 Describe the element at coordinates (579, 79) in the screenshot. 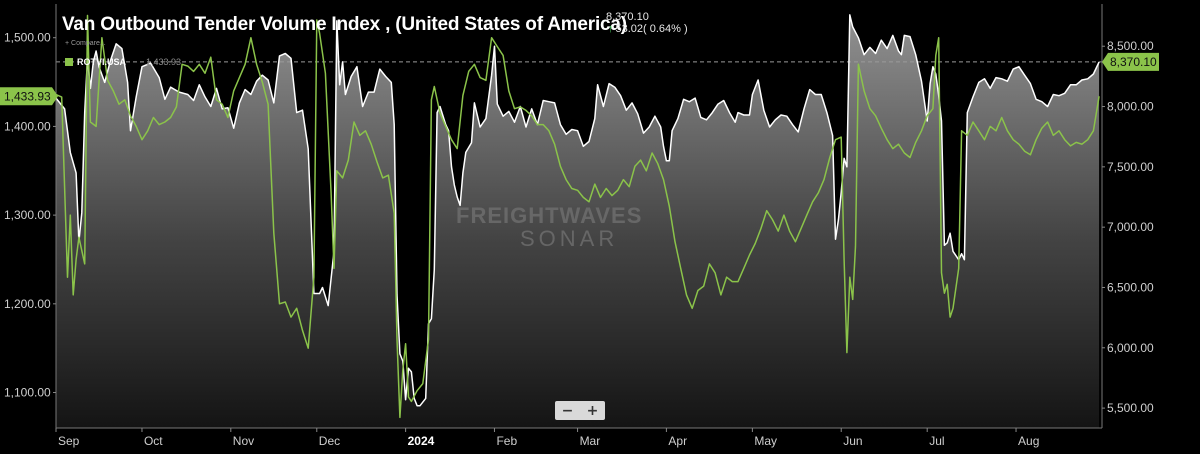

I see `badge-layer: 1,433.93 8,370.10` at that location.